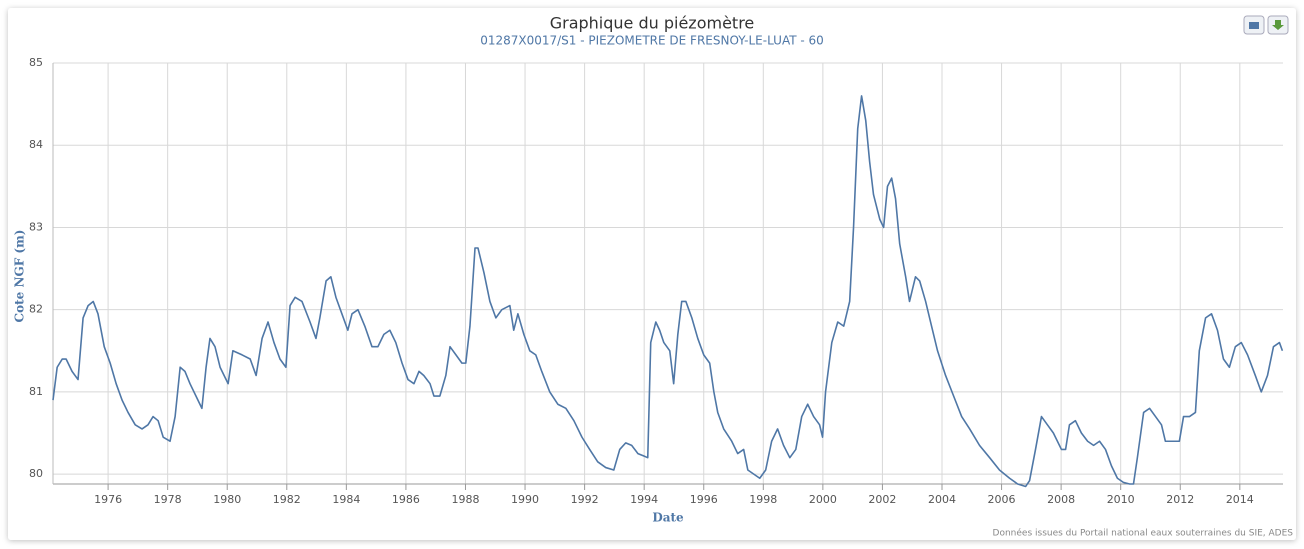 This screenshot has width=1304, height=549. I want to click on x-tick-label: 2008, so click(1061, 499).